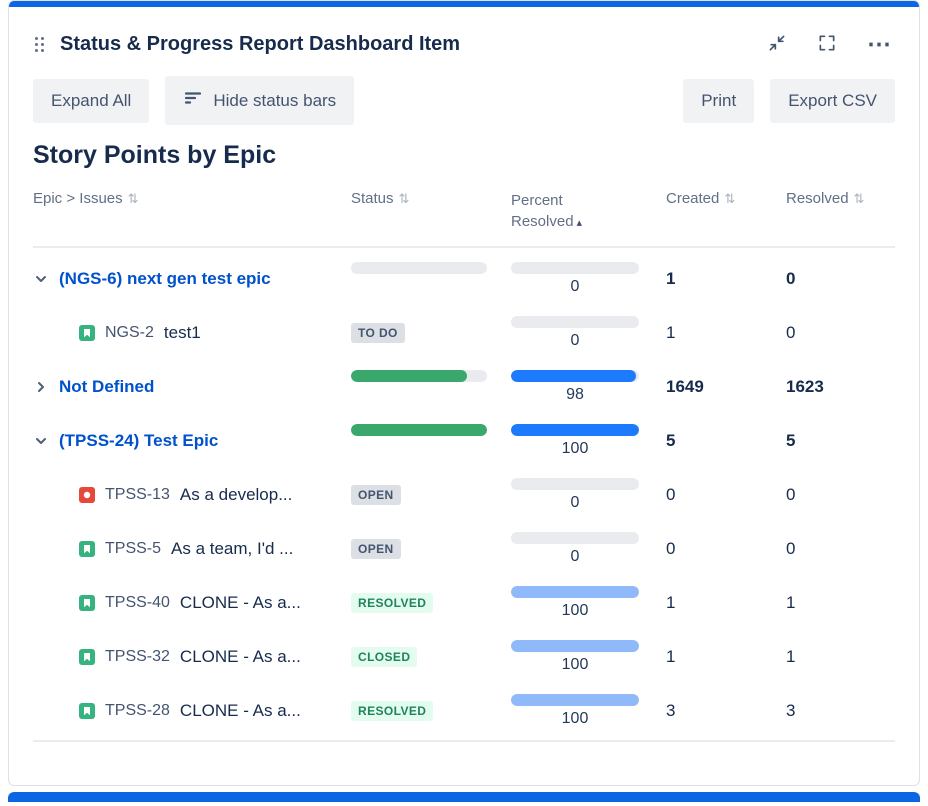  Describe the element at coordinates (464, 797) in the screenshot. I see `next-gadget-accent-bar` at that location.